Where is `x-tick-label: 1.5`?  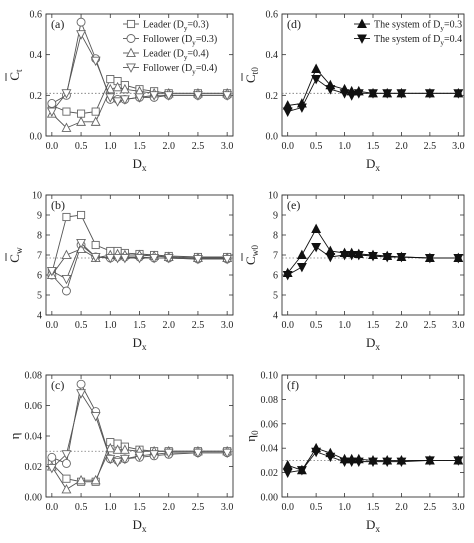 x-tick-label: 1.5 is located at coordinates (373, 507).